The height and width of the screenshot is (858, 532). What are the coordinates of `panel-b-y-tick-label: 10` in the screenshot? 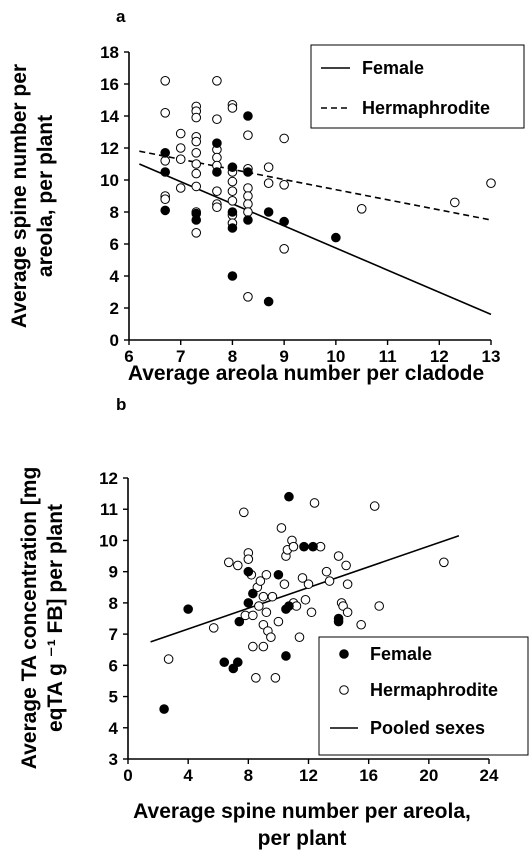 It's located at (108, 540).